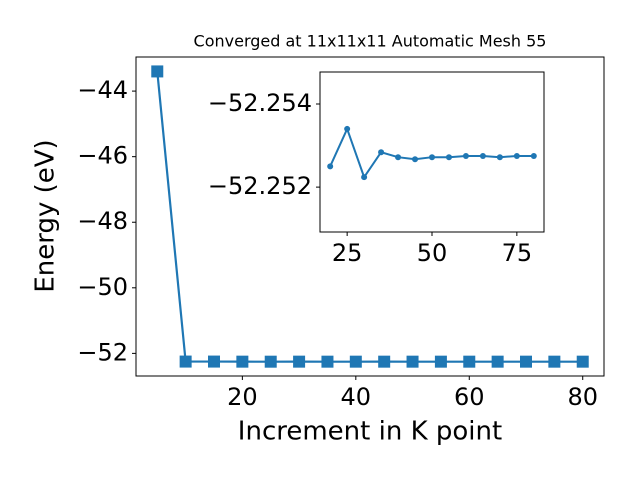 The height and width of the screenshot is (480, 640). I want to click on plot-area, so click(432, 152).